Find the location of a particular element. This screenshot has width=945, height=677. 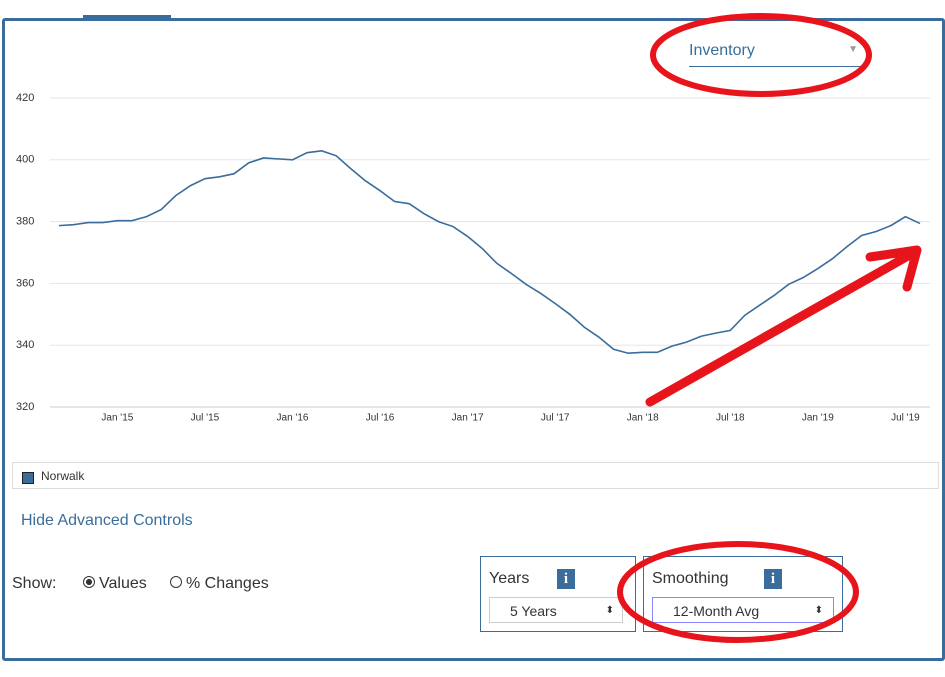

x-tick-label: Jan '18 is located at coordinates (643, 418).